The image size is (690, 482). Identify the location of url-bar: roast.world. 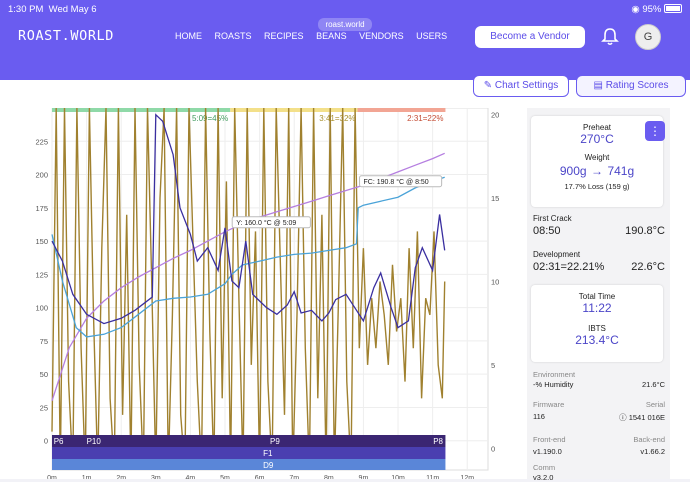
(345, 24).